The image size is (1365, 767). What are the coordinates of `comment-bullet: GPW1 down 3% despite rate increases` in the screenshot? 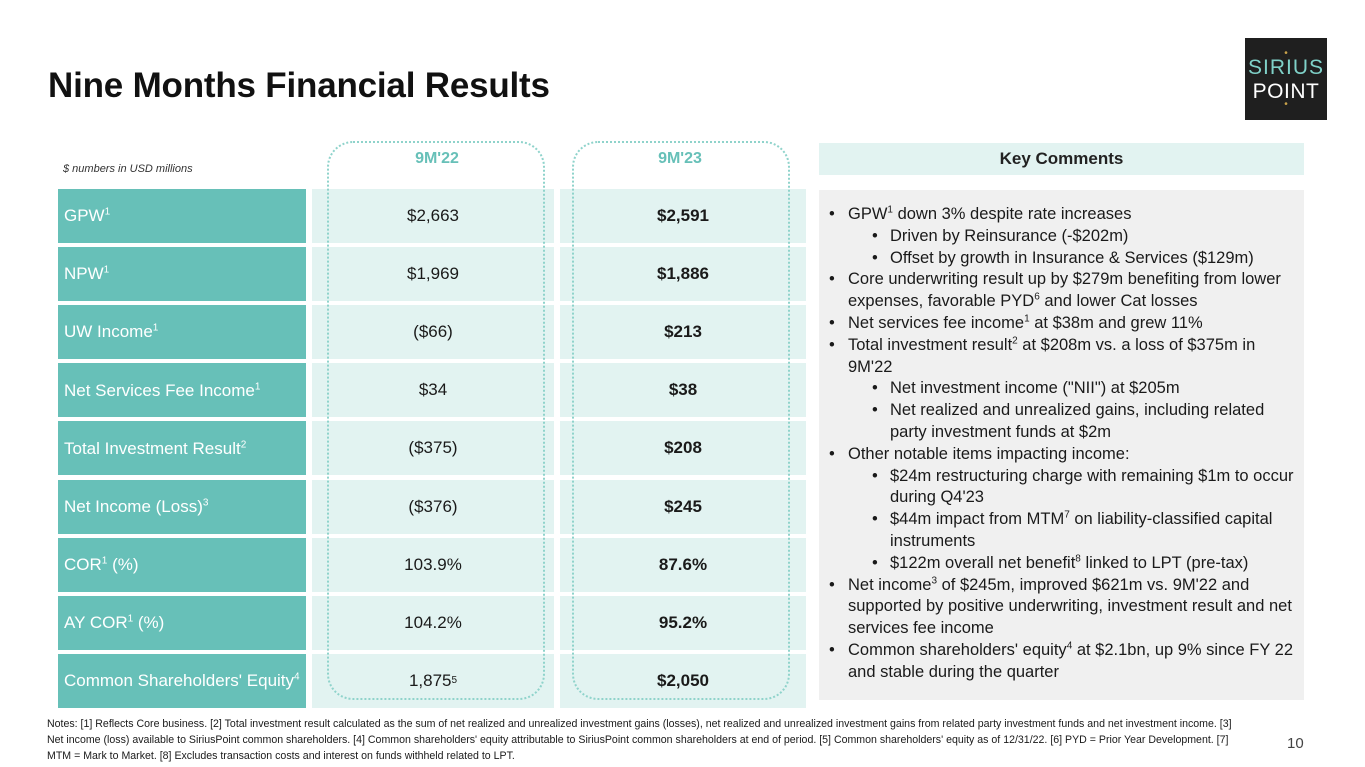 It's located at (1062, 215).